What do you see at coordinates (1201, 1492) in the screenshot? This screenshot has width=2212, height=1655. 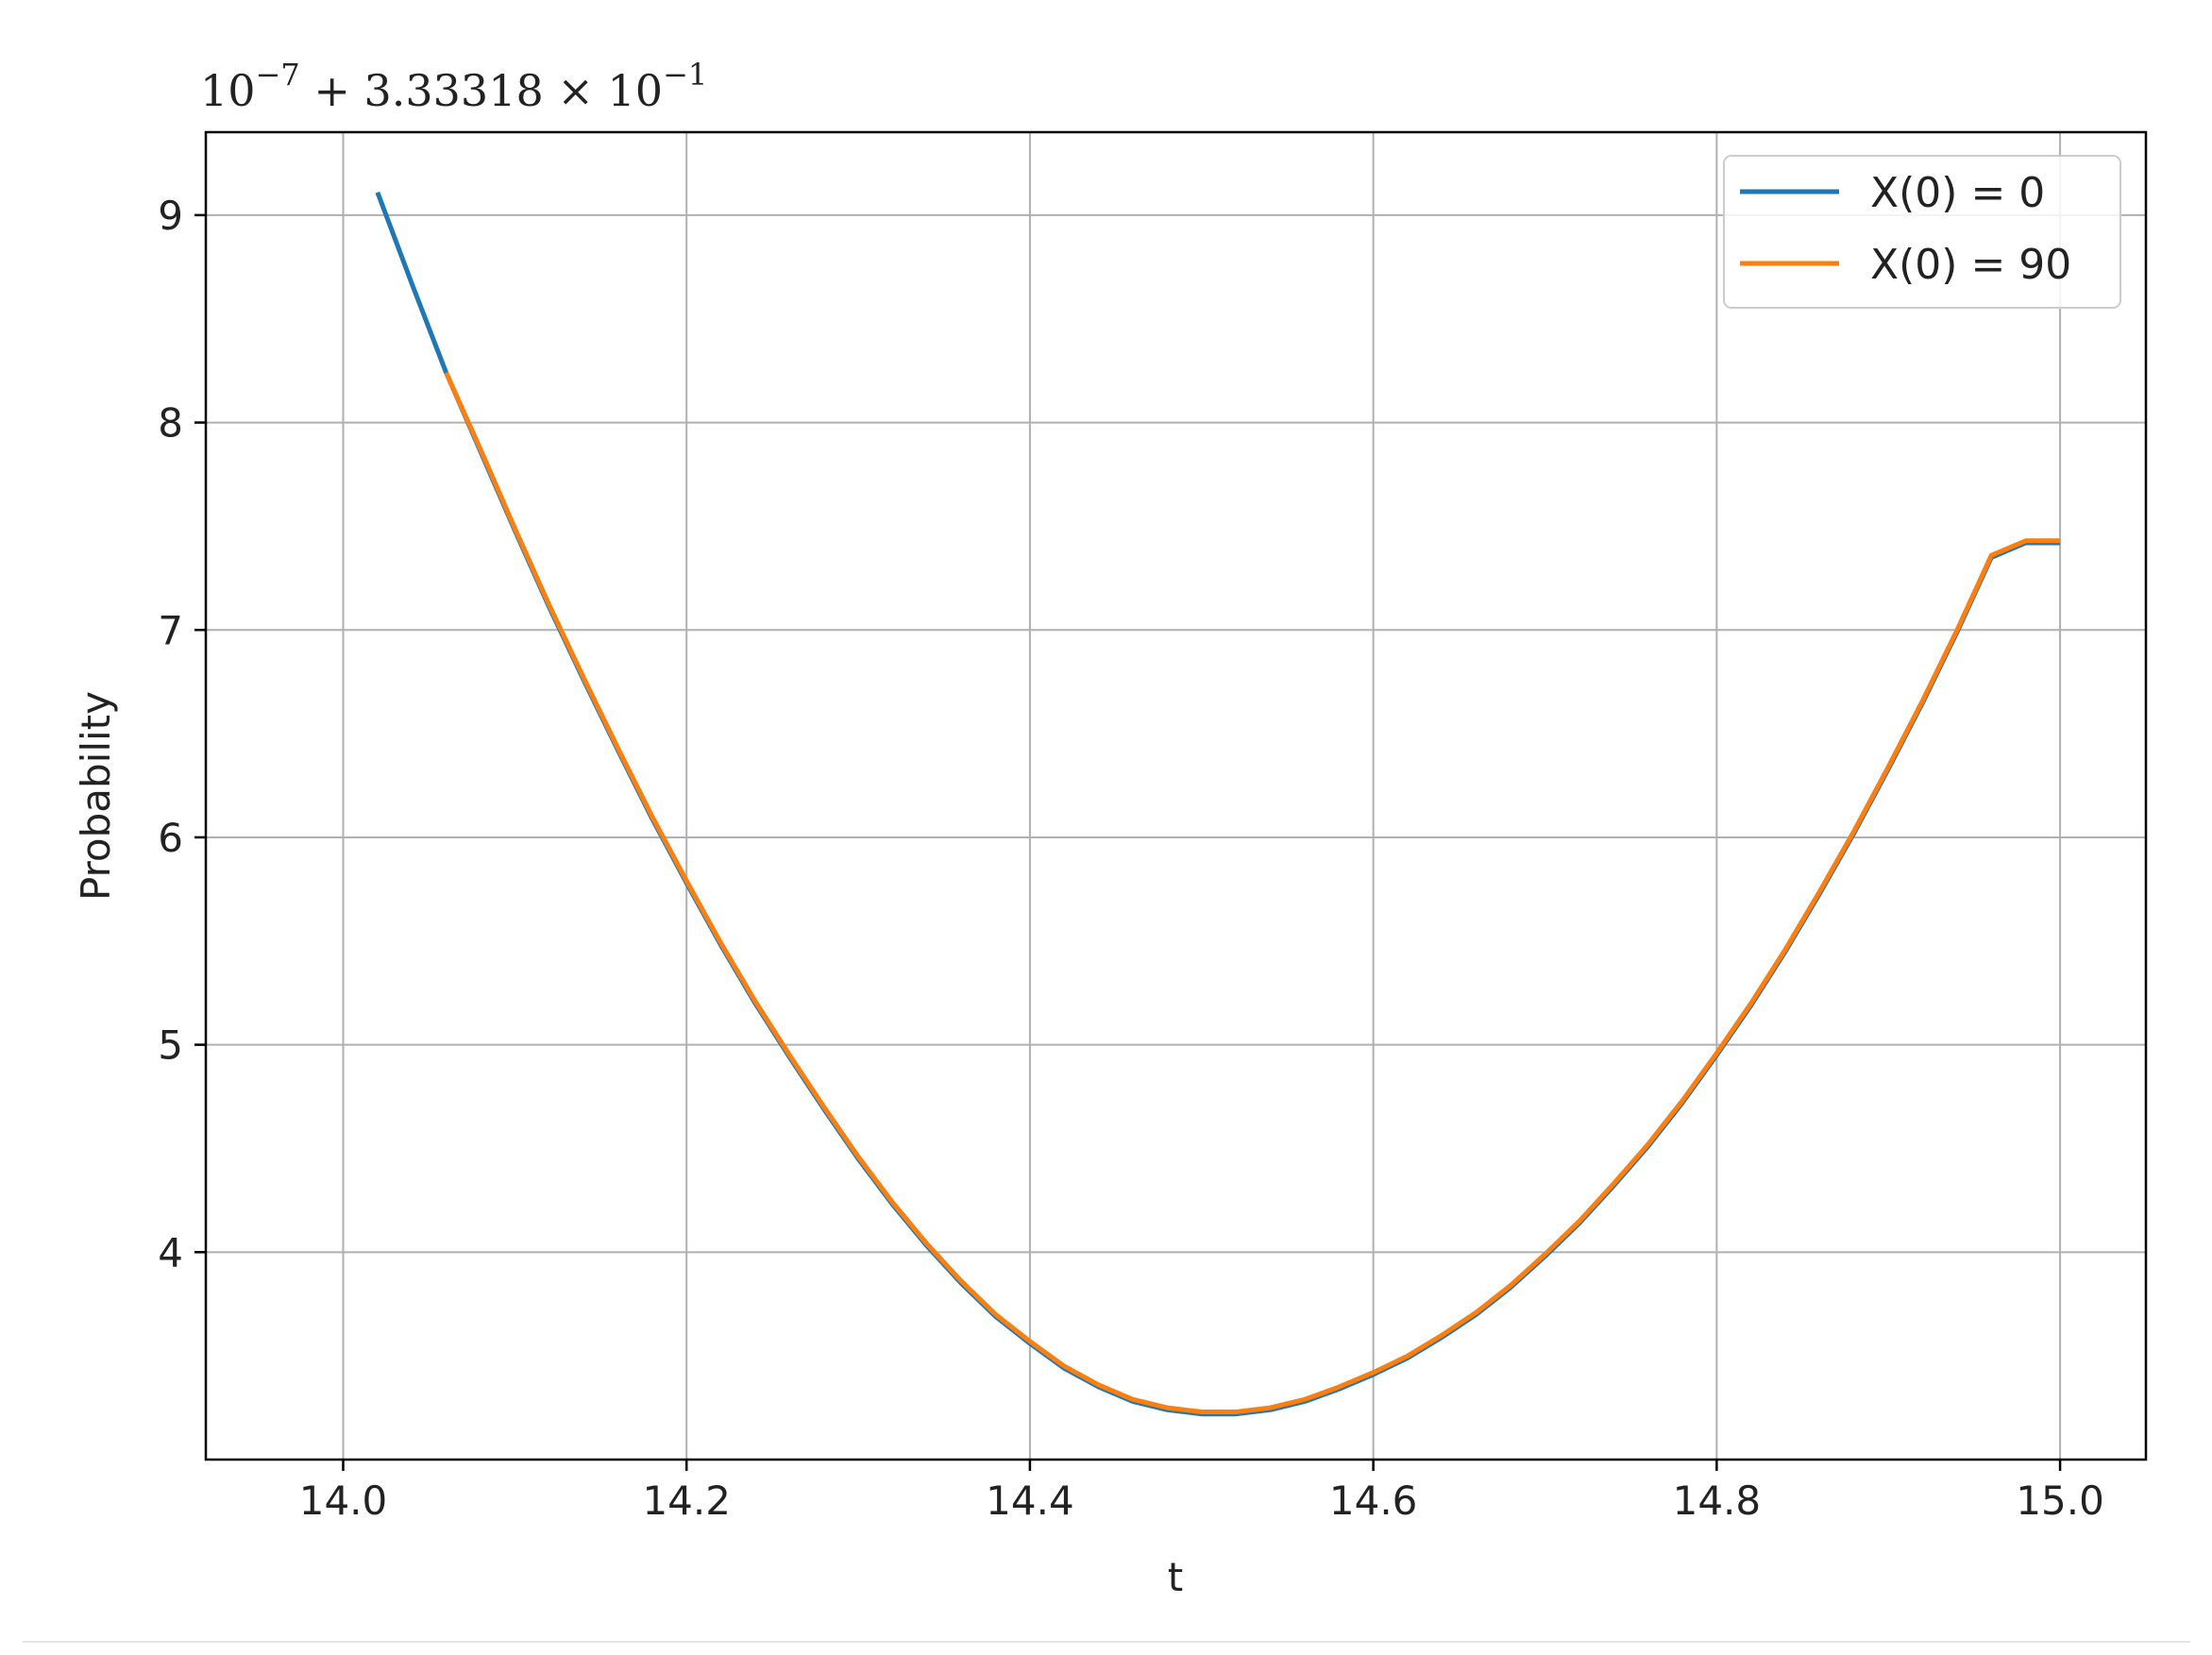 I see `x-axis-ticks: 14.0 14.2 14.4 14.6 14.8 15.0` at bounding box center [1201, 1492].